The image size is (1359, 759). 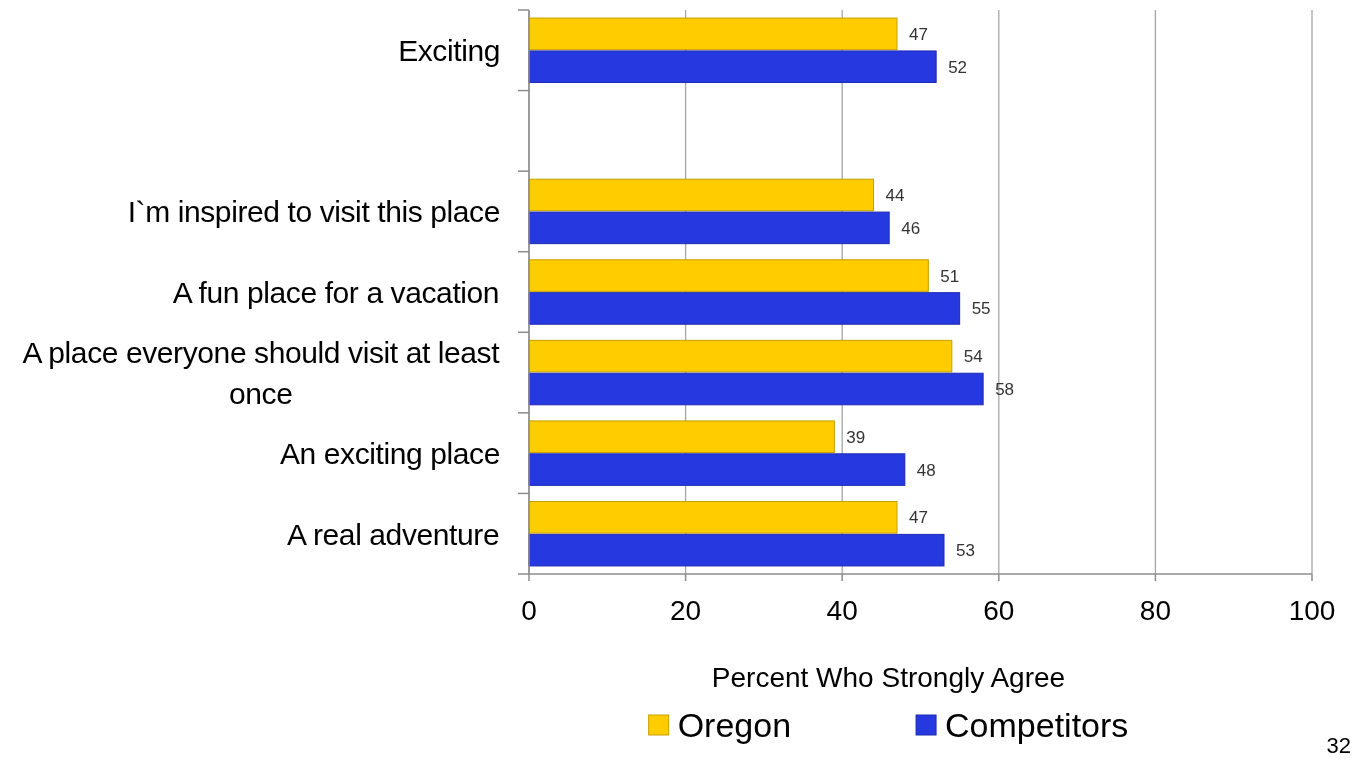 I want to click on data-label: 39, so click(x=856, y=437).